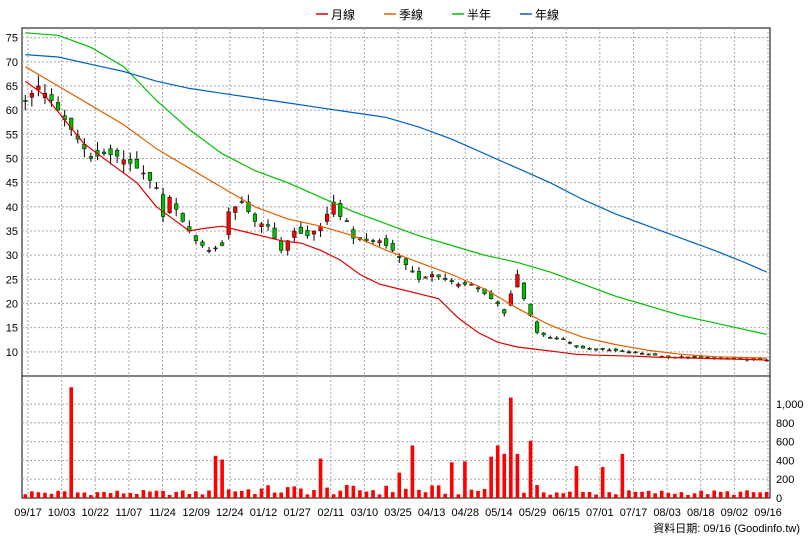 This screenshot has height=545, width=808. What do you see at coordinates (62, 513) in the screenshot?
I see `x-tick-label: 10/03` at bounding box center [62, 513].